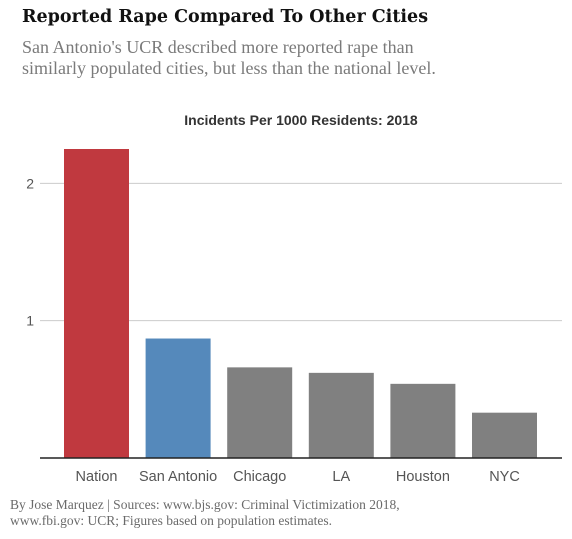  I want to click on x-tick-label: Chicago, so click(259, 477).